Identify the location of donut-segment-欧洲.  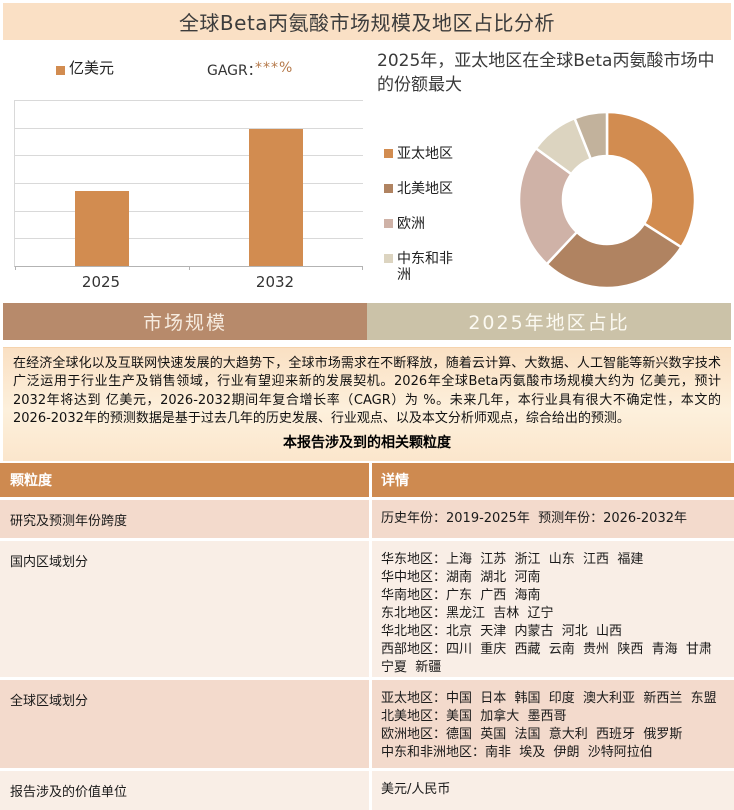
(548, 206).